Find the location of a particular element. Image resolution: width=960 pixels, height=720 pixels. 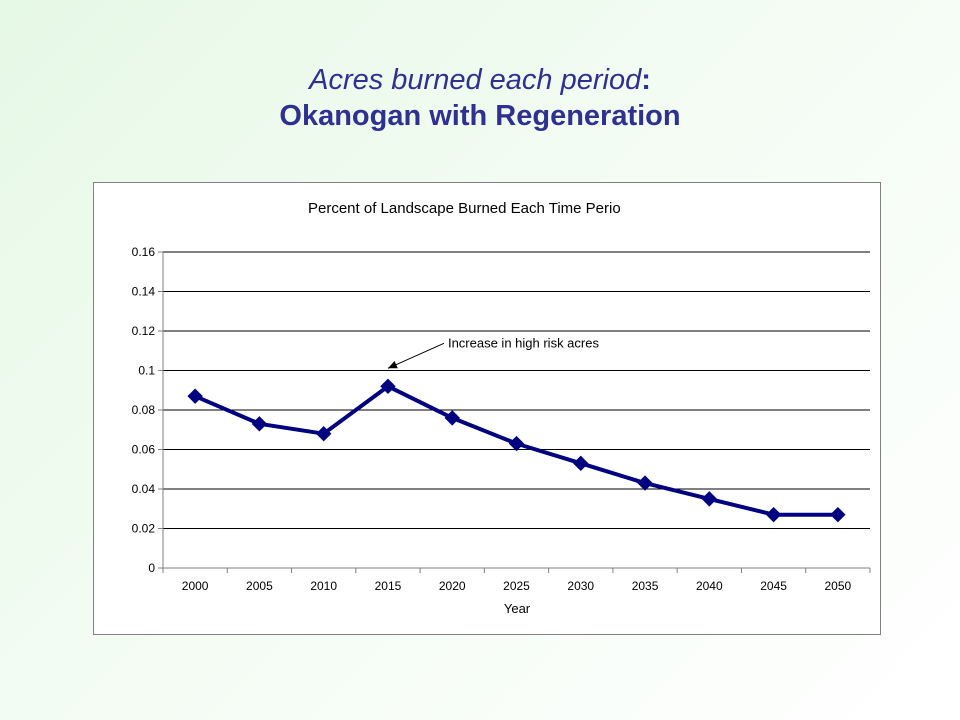

x-tick-label: 2050 is located at coordinates (838, 586).